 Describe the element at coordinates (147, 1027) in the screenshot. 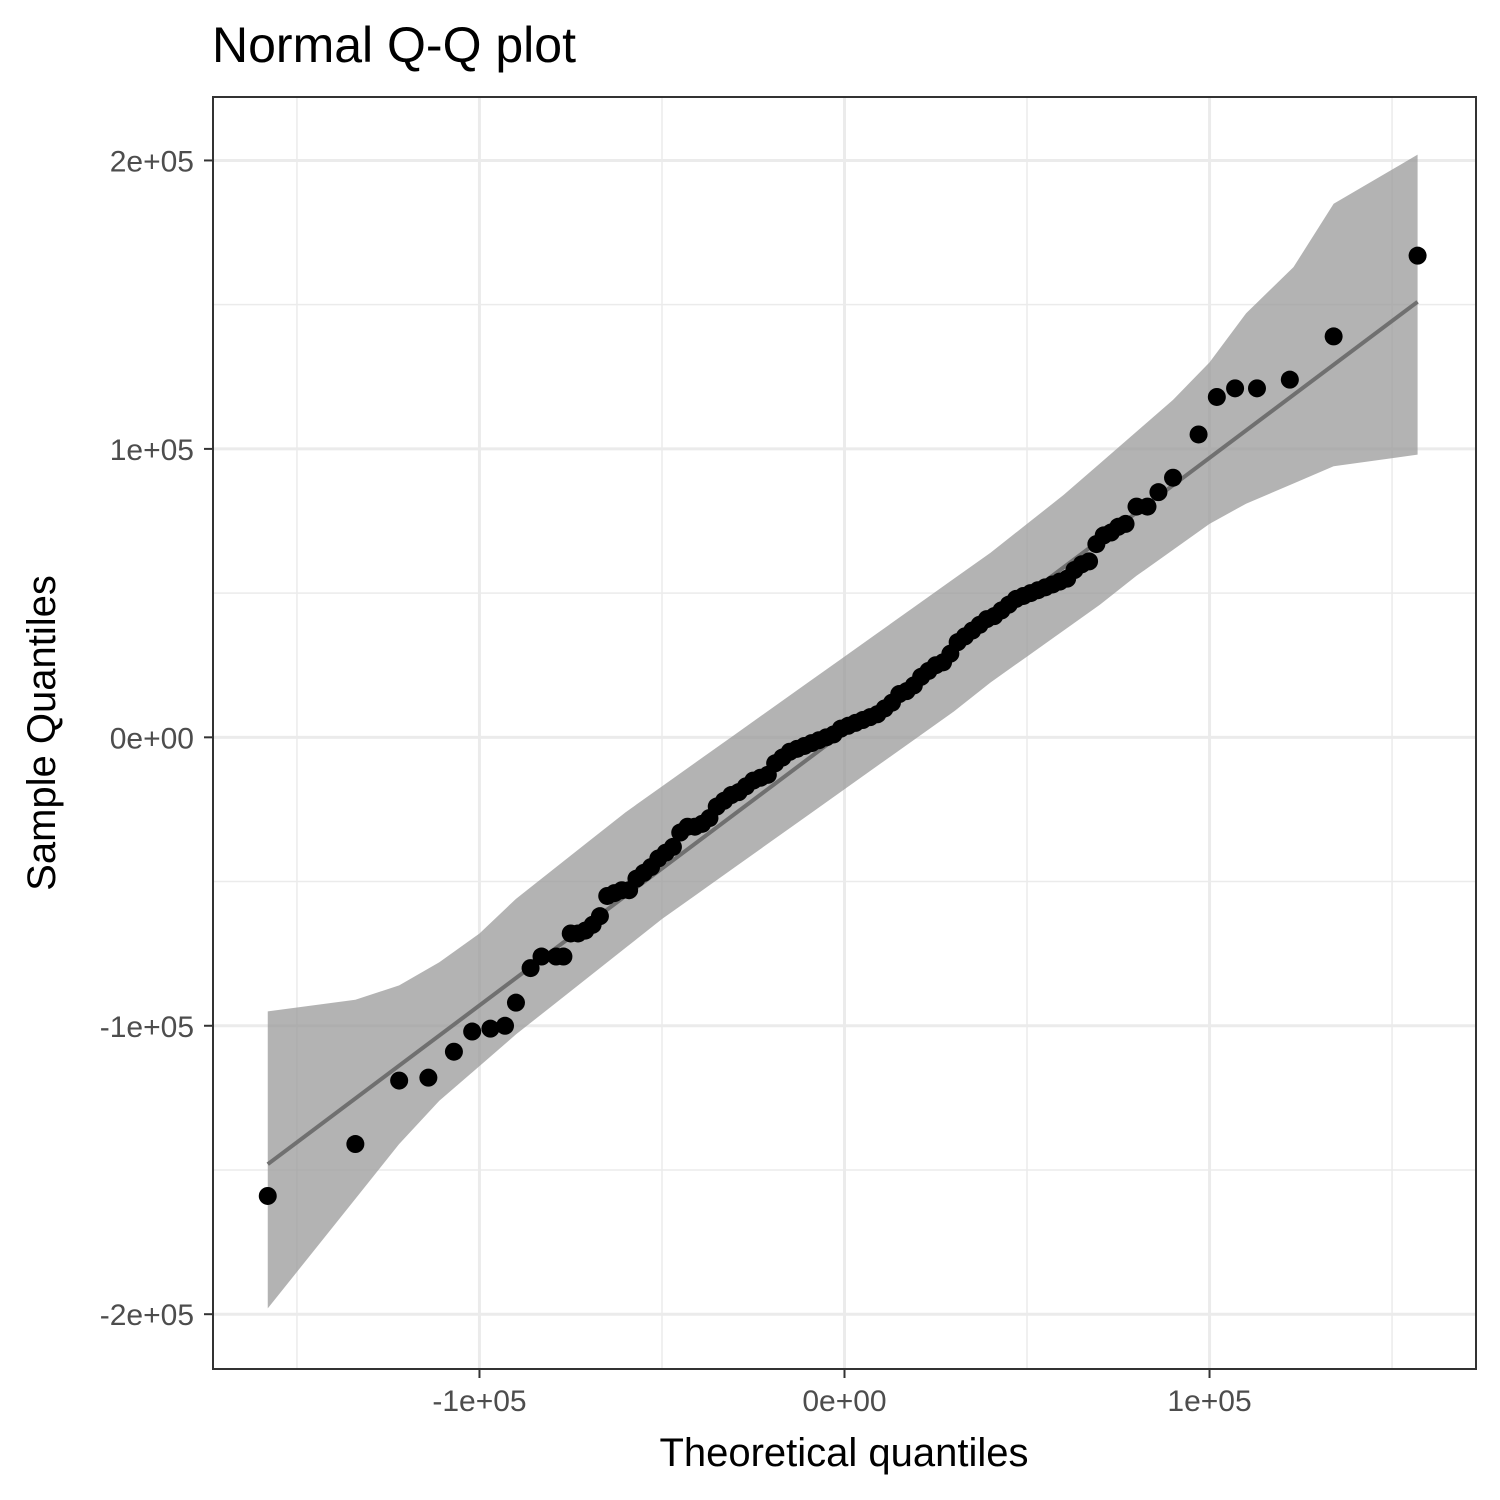

I see `y-tick-label: -1e+05` at that location.